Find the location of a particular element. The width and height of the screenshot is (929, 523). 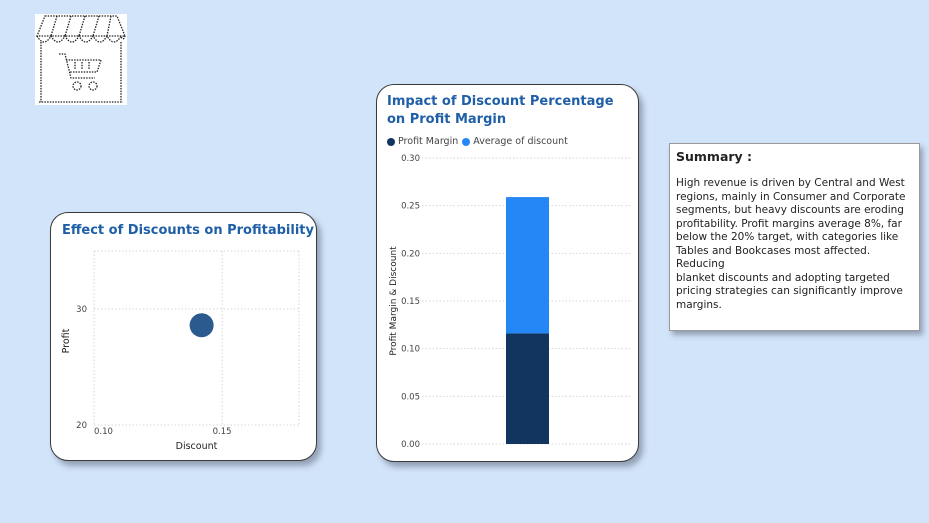

bar-y-tick-label: 0.15 is located at coordinates (410, 302).